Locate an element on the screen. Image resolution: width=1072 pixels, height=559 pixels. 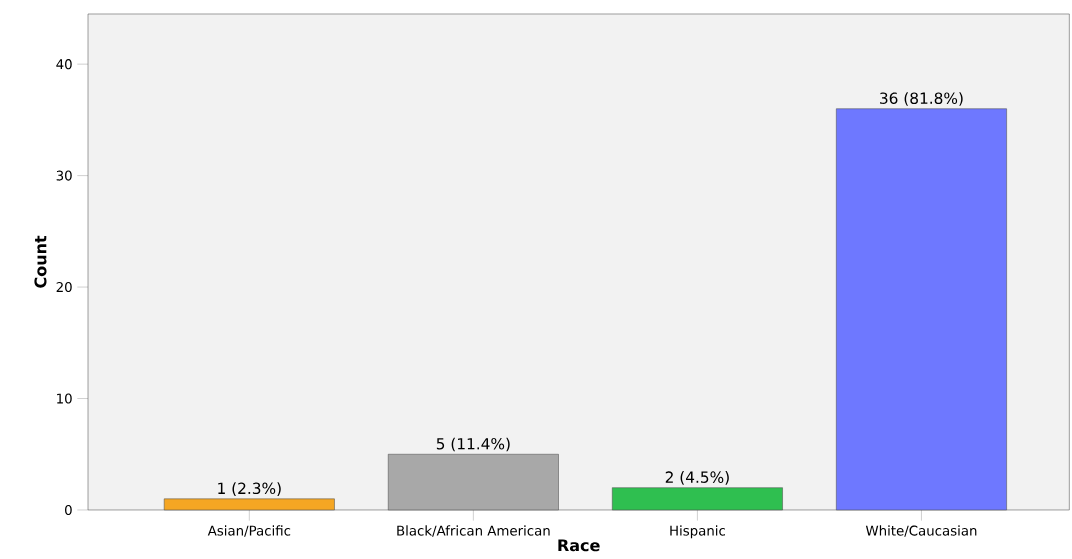
data-label: 1 (2.3%) is located at coordinates (249, 489).